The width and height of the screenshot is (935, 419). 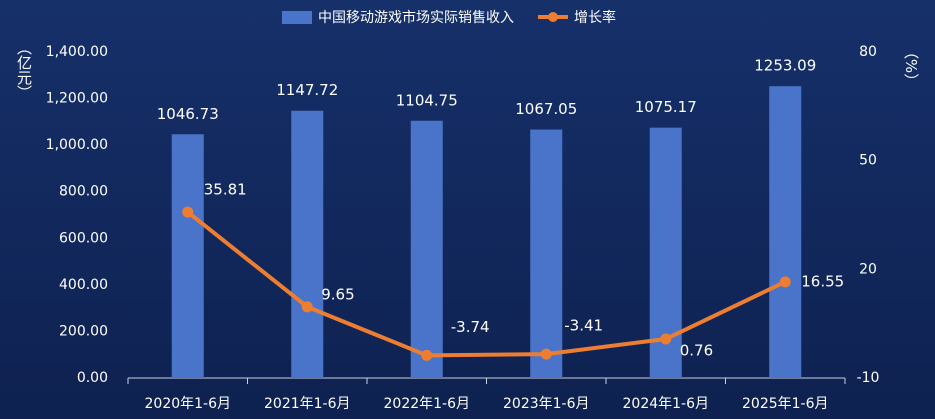 What do you see at coordinates (470, 327) in the screenshot?
I see `line-value-label: -3.74` at bounding box center [470, 327].